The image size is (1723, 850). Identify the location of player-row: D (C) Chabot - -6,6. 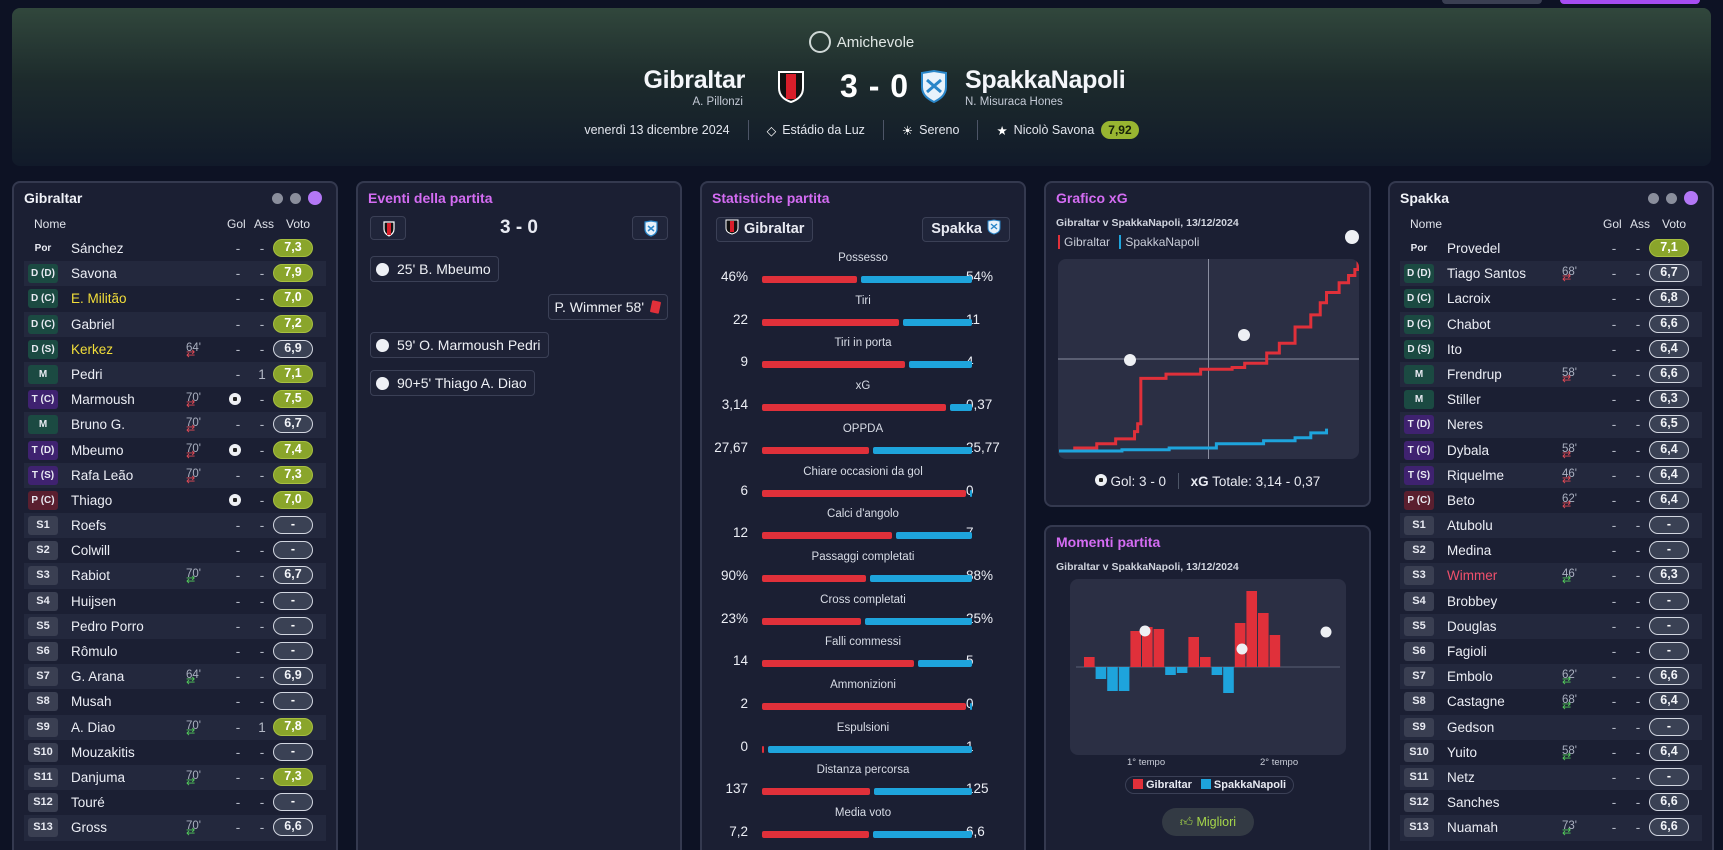
(1551, 324).